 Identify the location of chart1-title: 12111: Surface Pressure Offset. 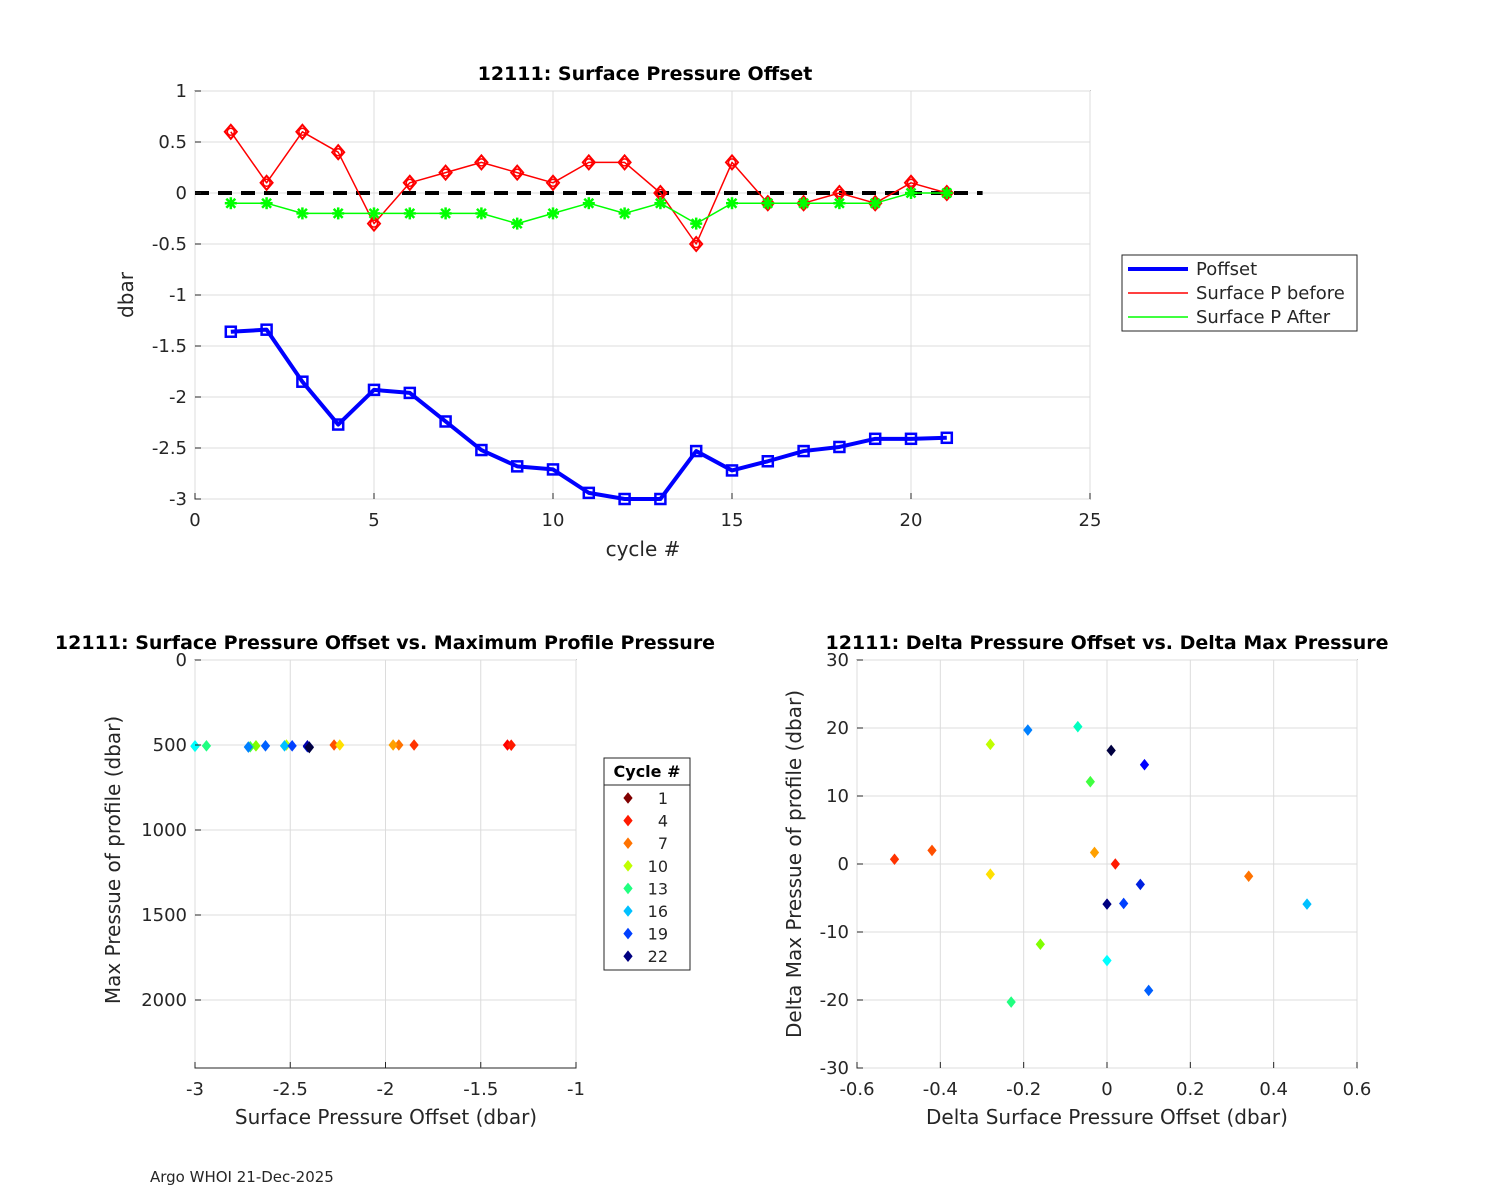
(645, 74).